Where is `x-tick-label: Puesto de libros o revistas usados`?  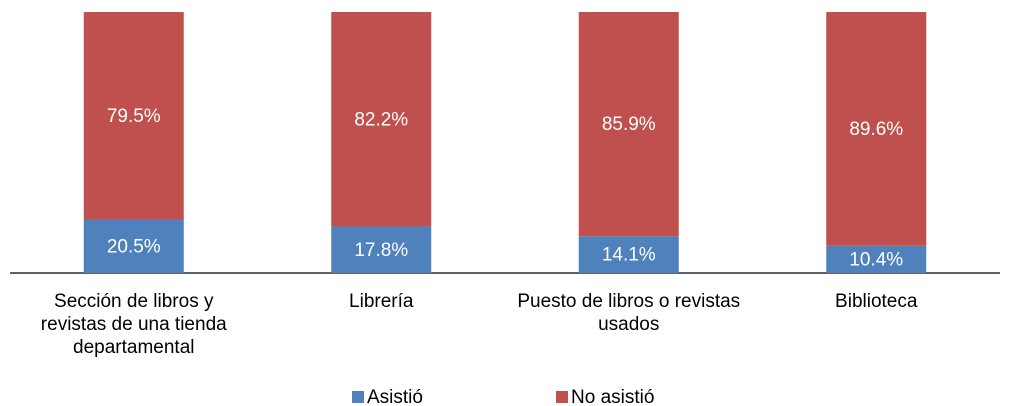 x-tick-label: Puesto de libros o revistas usados is located at coordinates (629, 313).